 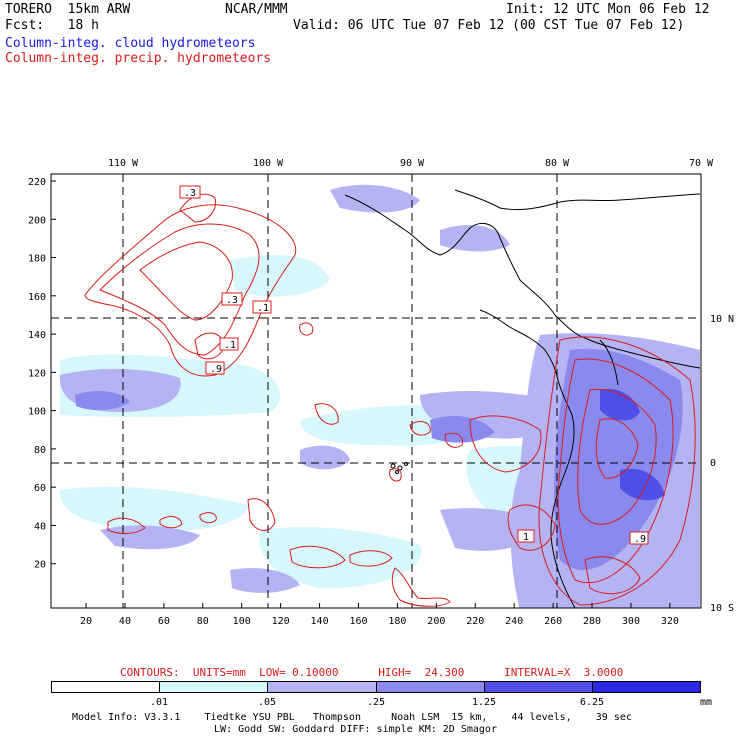 What do you see at coordinates (592, 702) in the screenshot?
I see `legend-label: 6.25` at bounding box center [592, 702].